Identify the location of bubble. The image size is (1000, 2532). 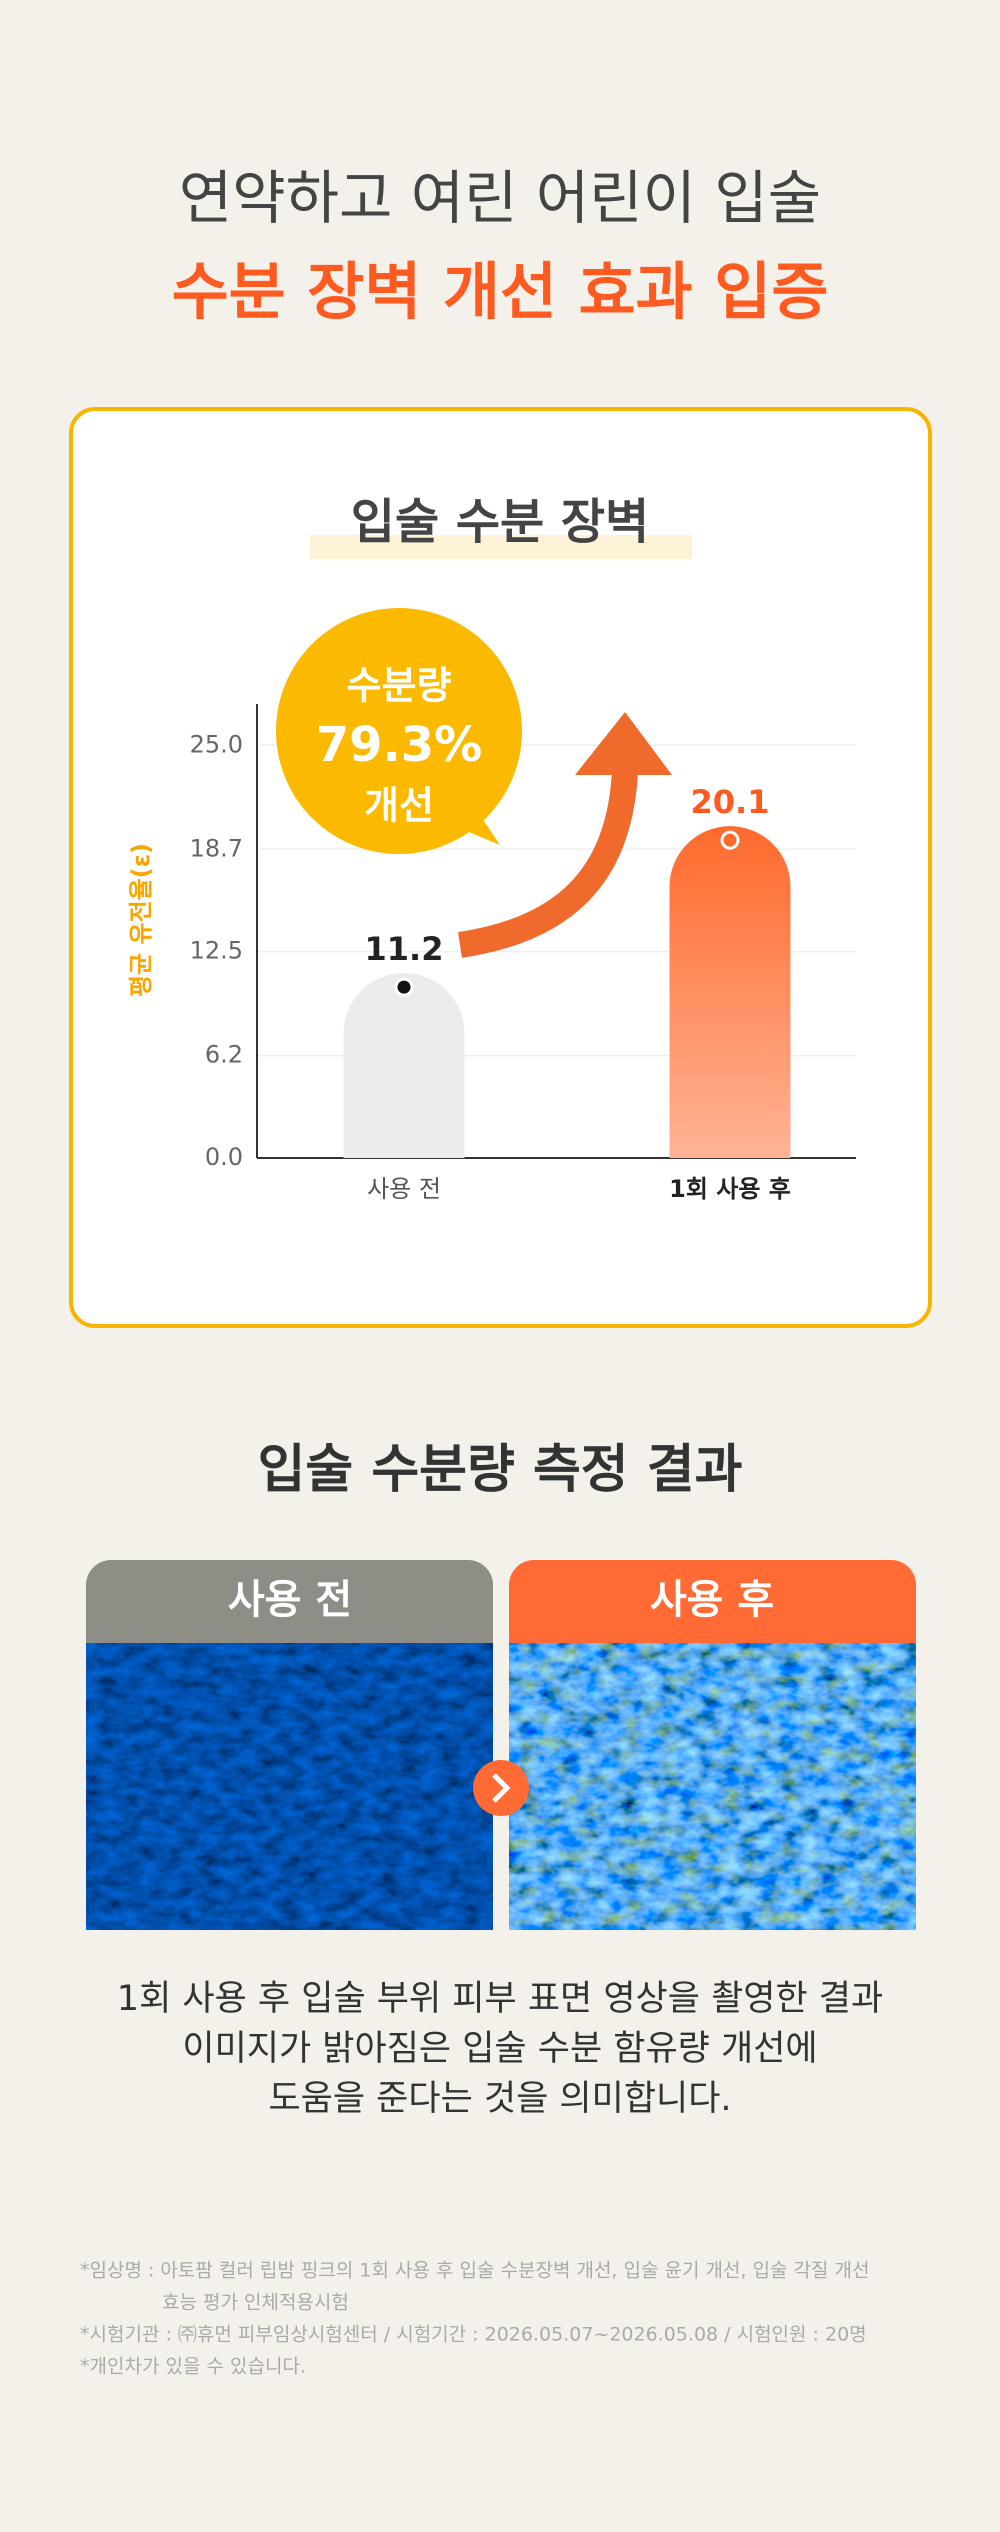
(399, 731).